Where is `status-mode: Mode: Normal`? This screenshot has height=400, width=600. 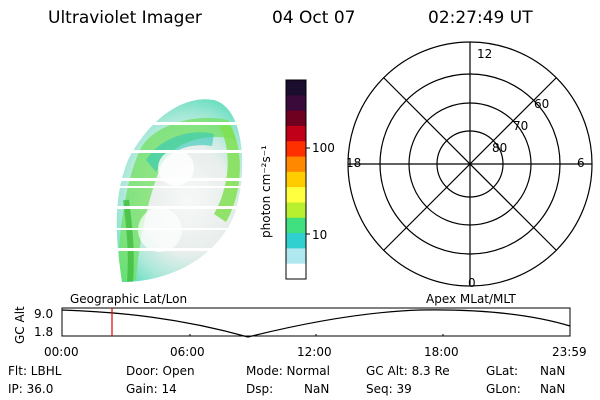
status-mode: Mode: Normal is located at coordinates (288, 371).